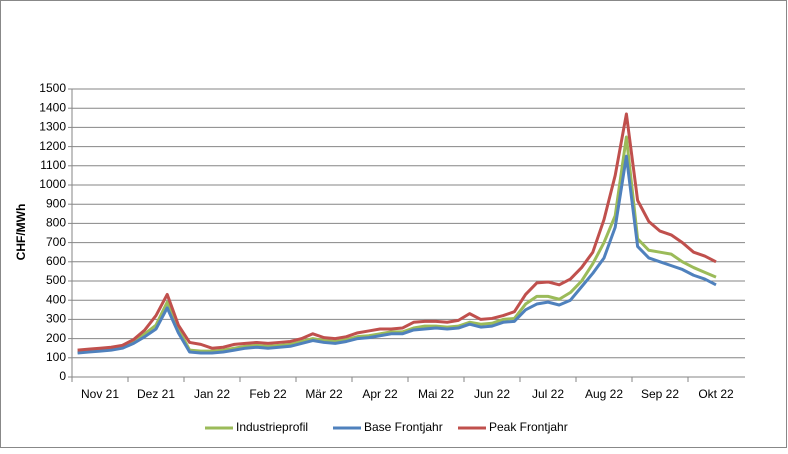 This screenshot has height=454, width=788. What do you see at coordinates (21, 232) in the screenshot?
I see `y-axis-label: CHF/MWh` at bounding box center [21, 232].